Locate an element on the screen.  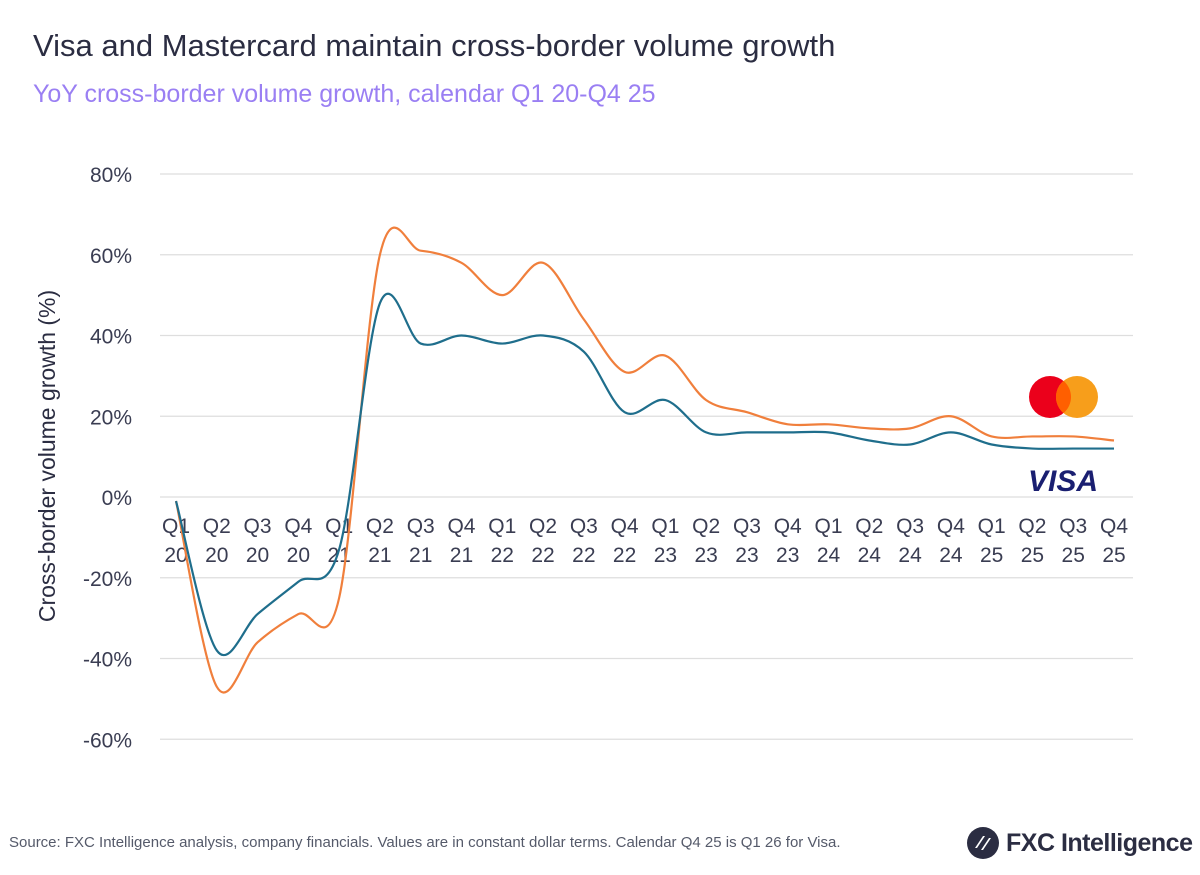
brand-name: FXC Intelligence is located at coordinates (1099, 842).